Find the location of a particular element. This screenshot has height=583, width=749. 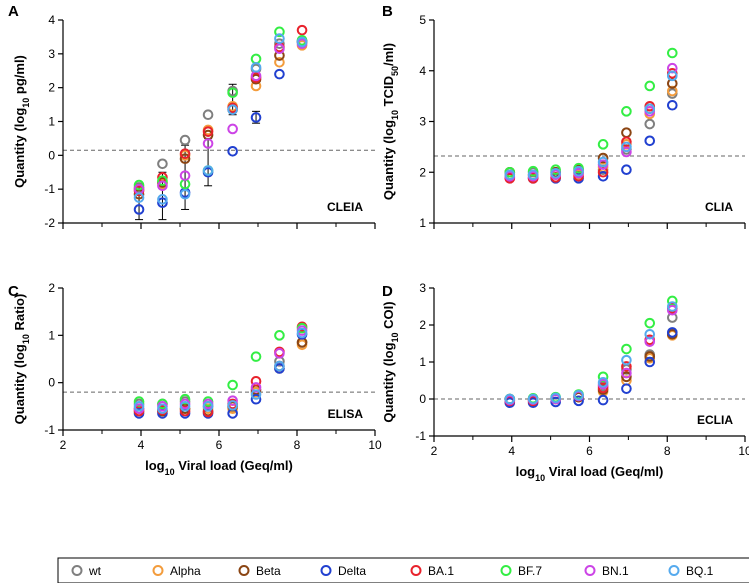

y-axis-title-text: Quantity (log is located at coordinates (388, 382).